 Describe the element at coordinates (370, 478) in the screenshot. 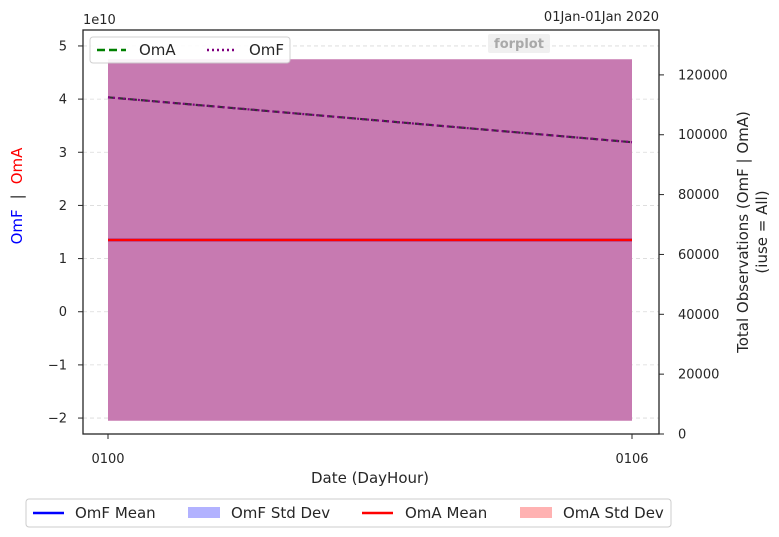

I see `x-axis-label: Date (DayHour)` at that location.